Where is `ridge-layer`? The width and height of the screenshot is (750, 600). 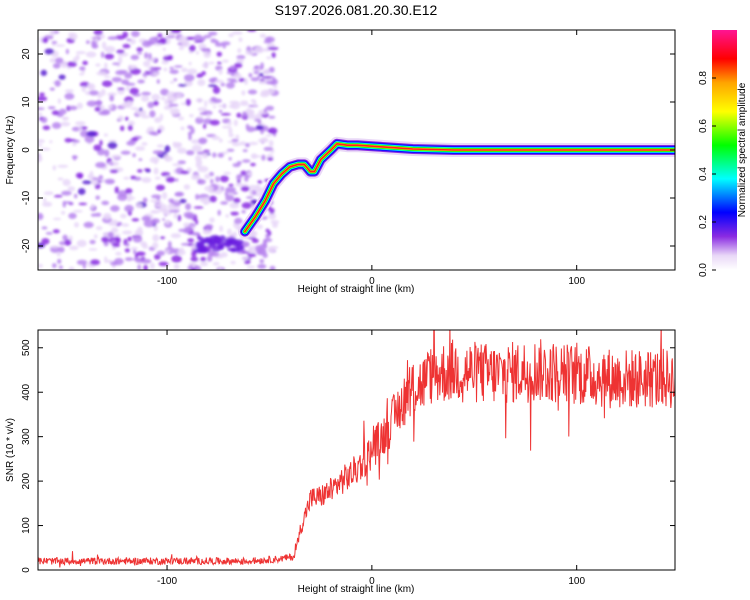
ridge-layer is located at coordinates (456, 187).